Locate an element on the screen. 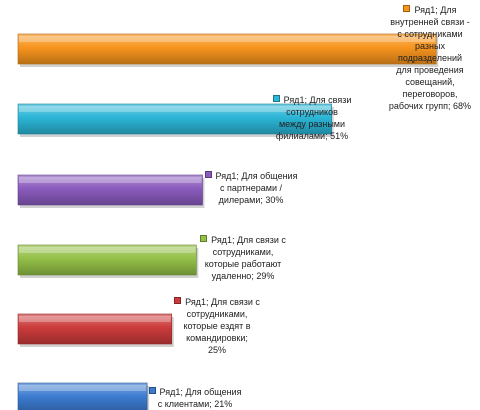  data-label-line: Ряд1; Для связи is located at coordinates (312, 100).